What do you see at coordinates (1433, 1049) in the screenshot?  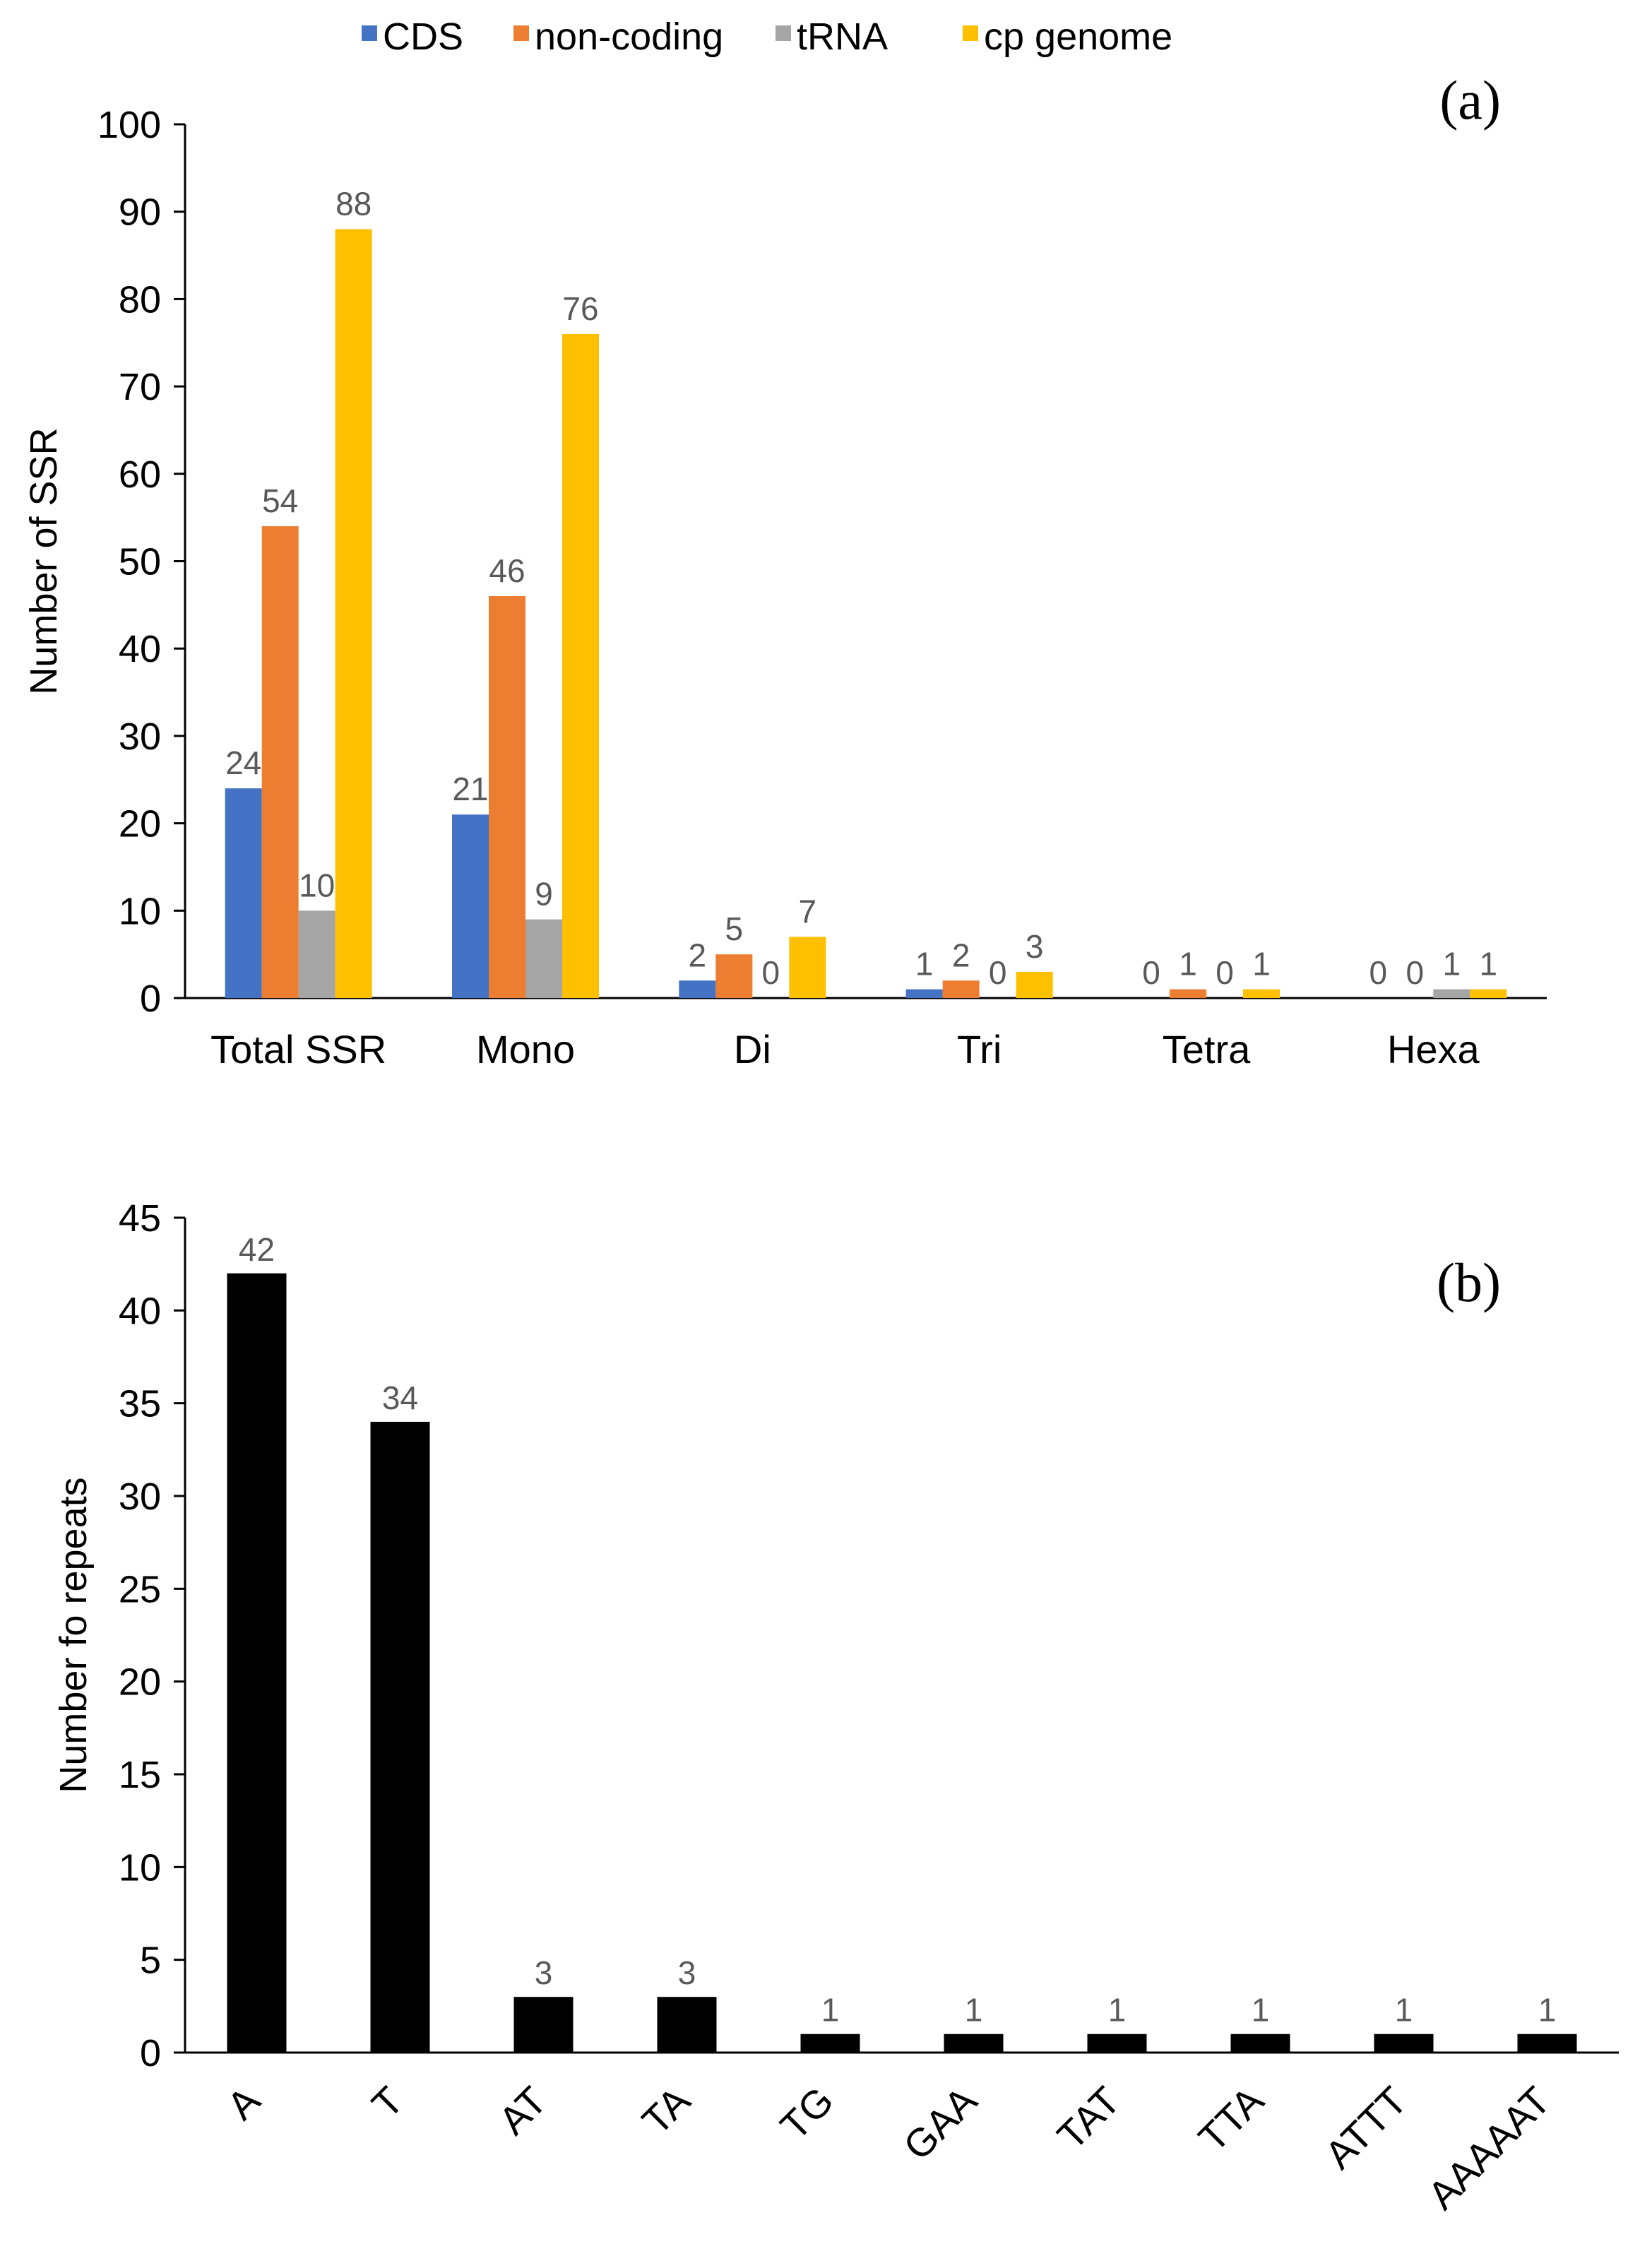 I see `chart-a-category-label: Hexa` at bounding box center [1433, 1049].